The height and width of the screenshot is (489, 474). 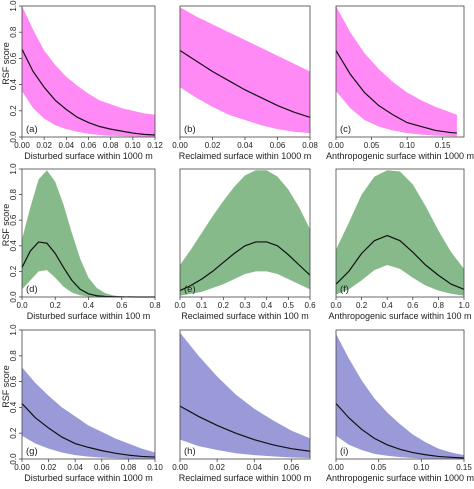 I want to click on x-tick-label: 0.5, so click(x=289, y=305).